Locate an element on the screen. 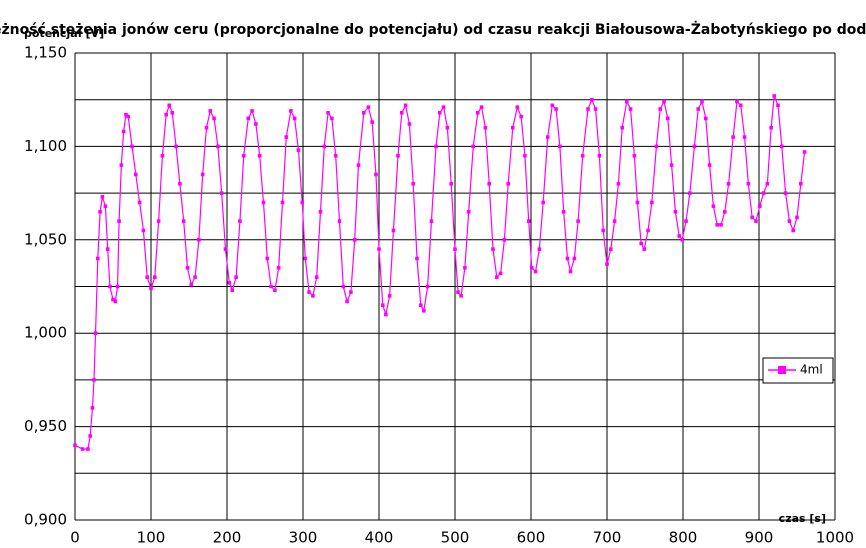 The image size is (866, 548). x-tick-label: 1000 is located at coordinates (835, 538).